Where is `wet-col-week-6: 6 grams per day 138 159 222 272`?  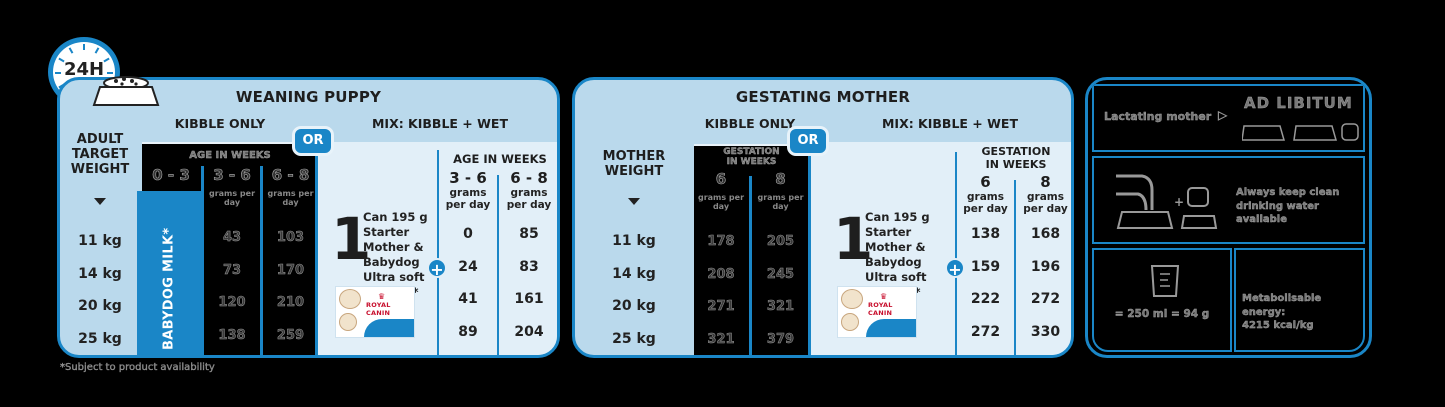 wet-col-week-6: 6 grams per day 138 159 222 272 is located at coordinates (985, 256).